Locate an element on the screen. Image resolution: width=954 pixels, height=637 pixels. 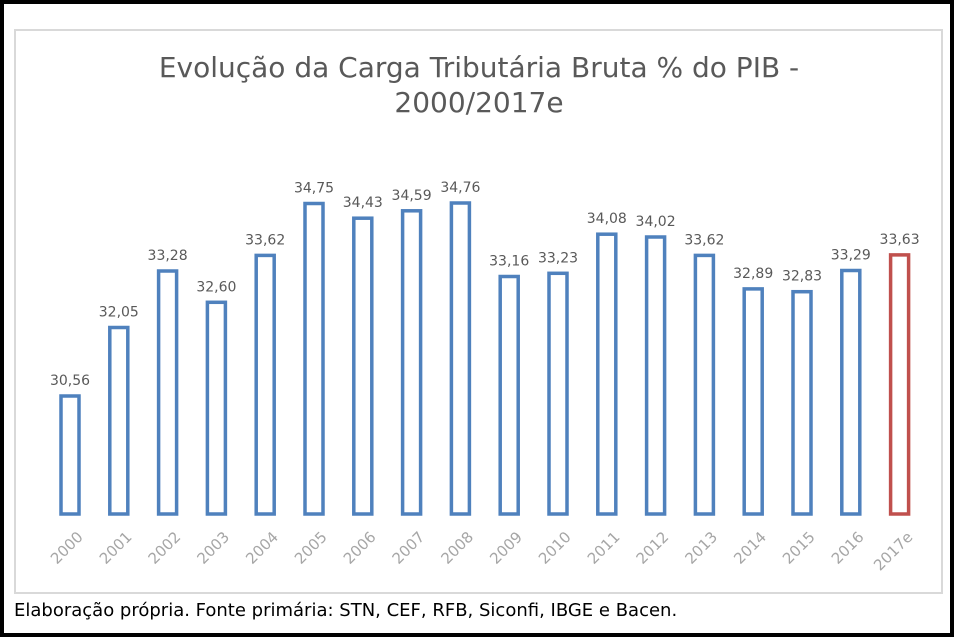
bar-2004 is located at coordinates (265, 384).